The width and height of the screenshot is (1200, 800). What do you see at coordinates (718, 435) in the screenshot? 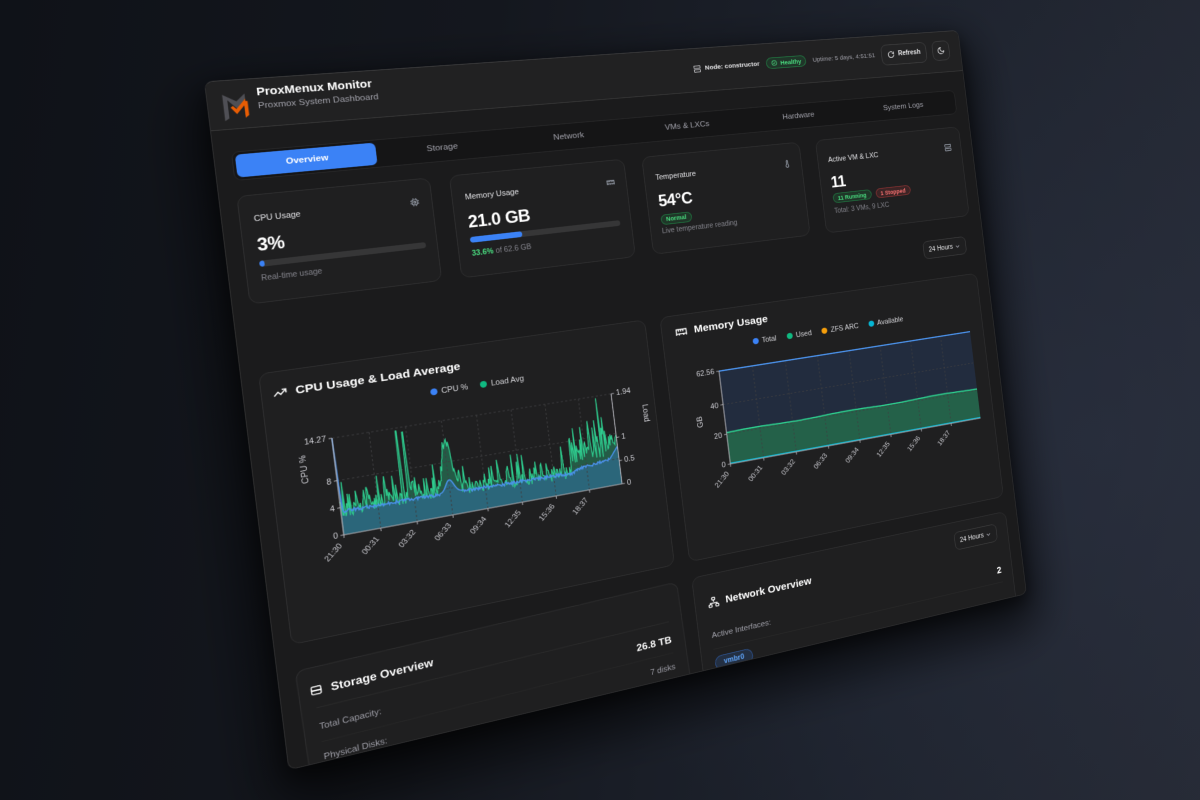
I see `svg-text: 20` at bounding box center [718, 435].